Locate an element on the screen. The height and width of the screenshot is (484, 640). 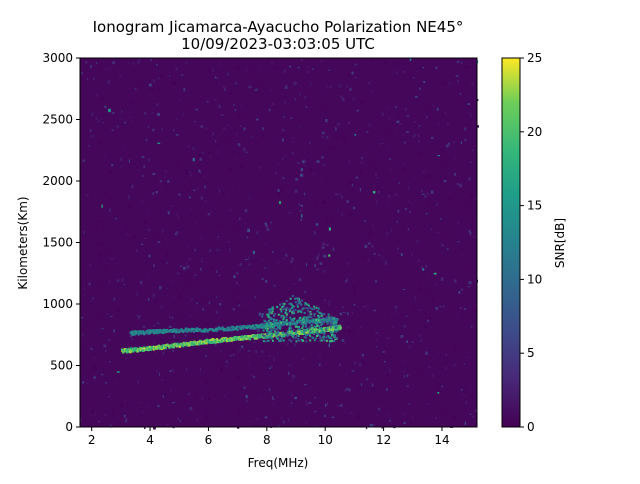
x-tick-label: 2 is located at coordinates (92, 440).